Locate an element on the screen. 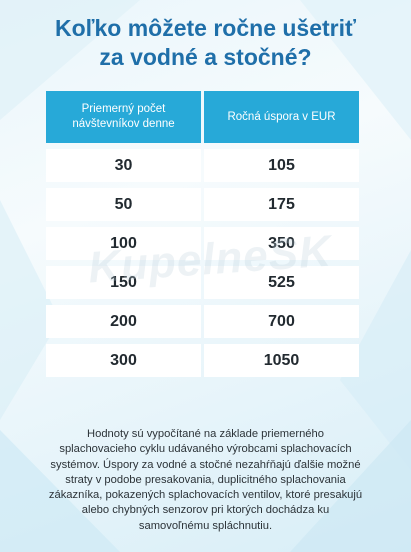 This screenshot has width=411, height=552. cell-visitors: 150 is located at coordinates (123, 282).